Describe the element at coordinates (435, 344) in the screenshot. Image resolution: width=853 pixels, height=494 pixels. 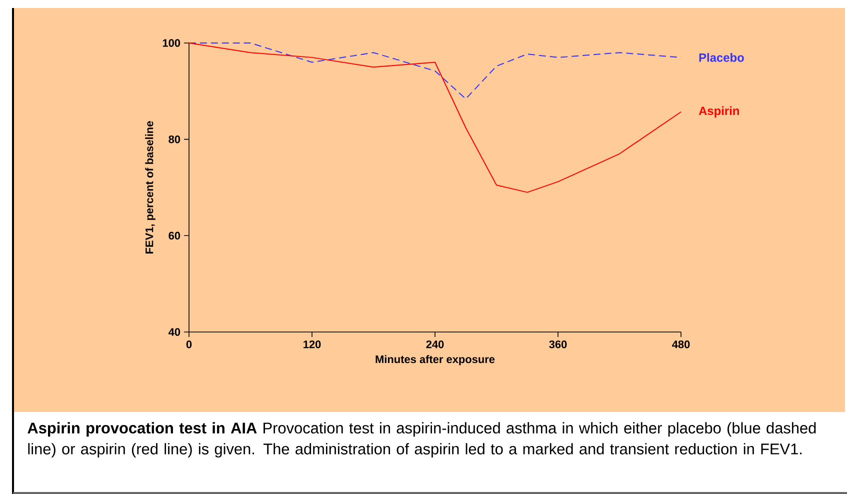
I see `x-tick-label: 240` at that location.